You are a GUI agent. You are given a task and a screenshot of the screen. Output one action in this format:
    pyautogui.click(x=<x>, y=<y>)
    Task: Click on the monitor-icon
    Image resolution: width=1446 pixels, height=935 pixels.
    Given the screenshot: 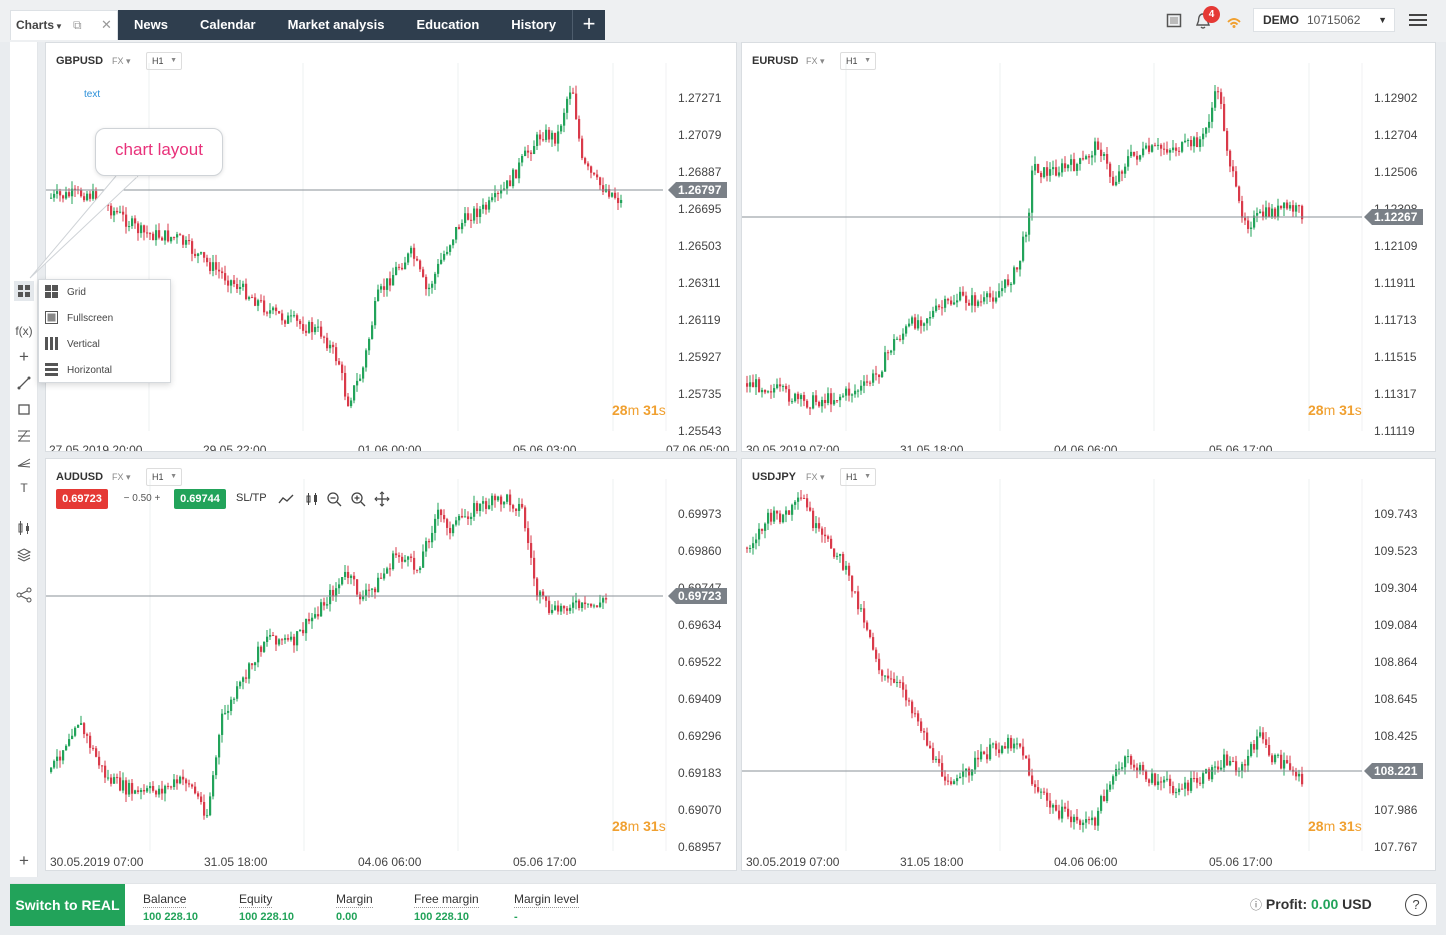 What is the action you would take?
    pyautogui.click(x=1174, y=21)
    